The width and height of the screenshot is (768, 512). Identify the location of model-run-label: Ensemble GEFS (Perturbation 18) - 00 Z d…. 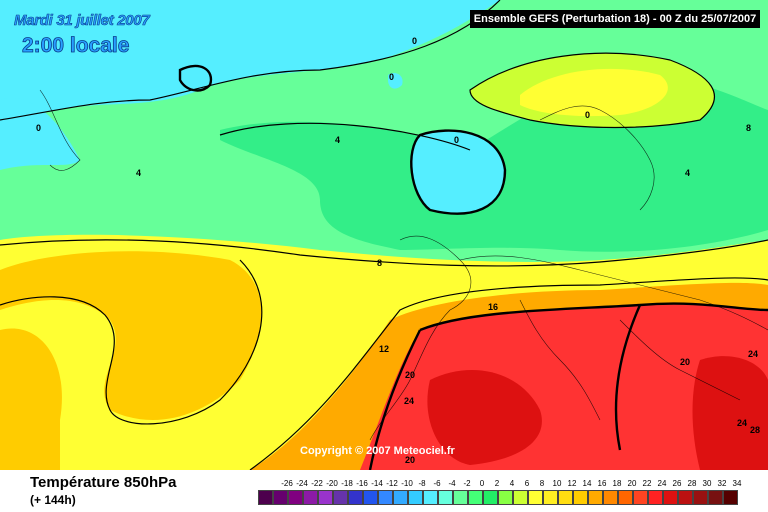
(615, 19).